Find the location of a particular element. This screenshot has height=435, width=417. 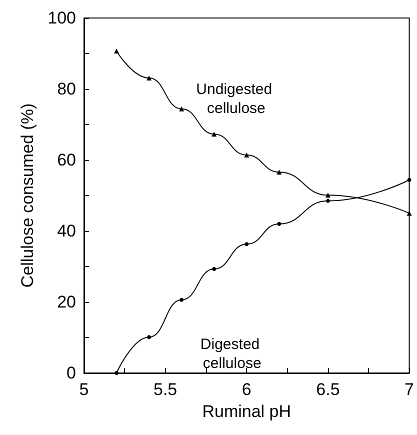

y-tick-label: 100 is located at coordinates (62, 18).